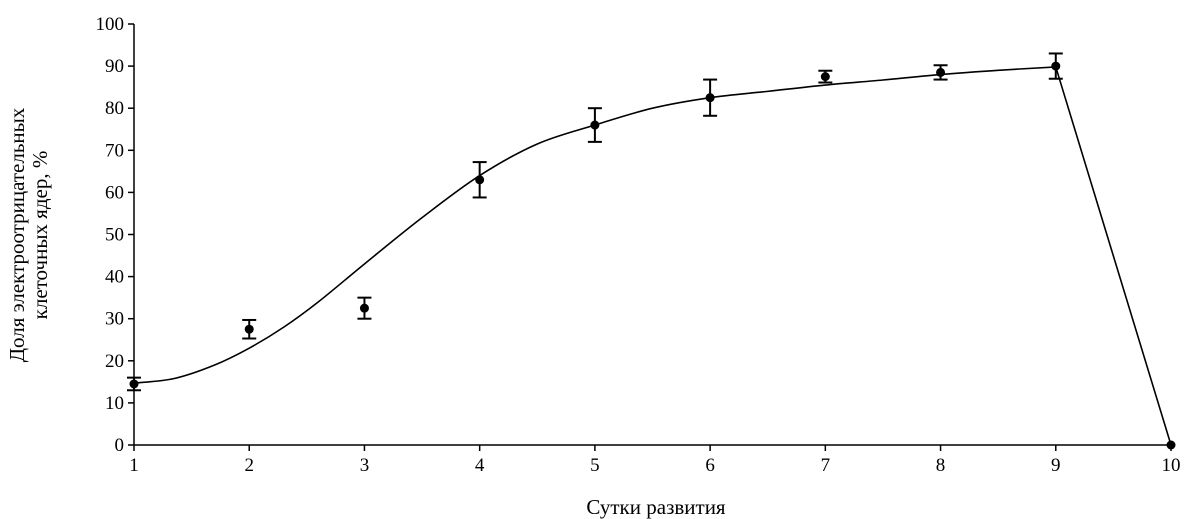 Image resolution: width=1186 pixels, height=519 pixels. I want to click on y-tick-label: 50, so click(114, 235).